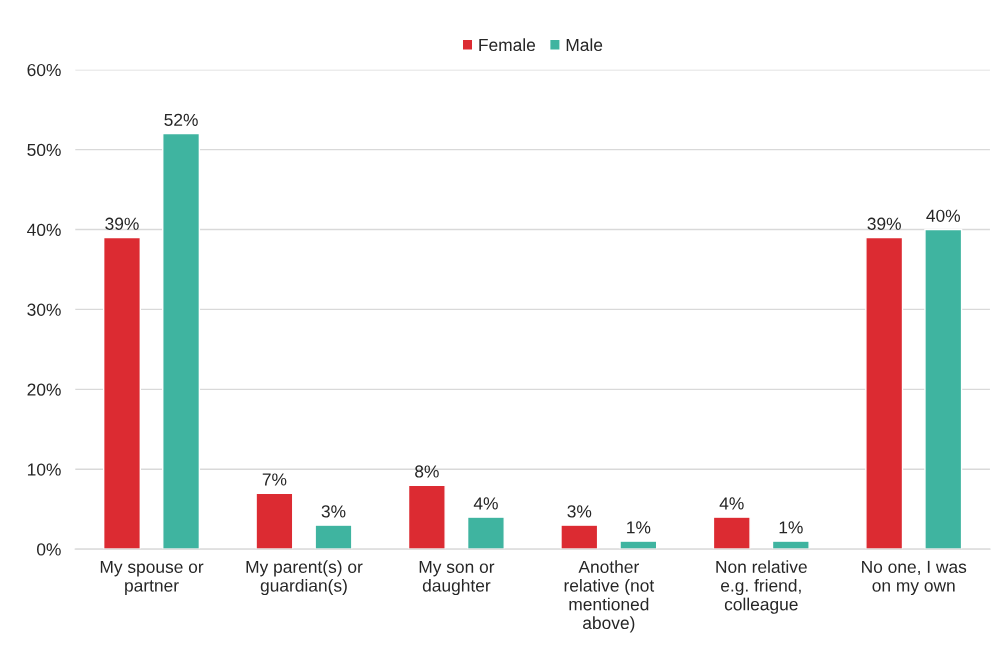  What do you see at coordinates (44, 70) in the screenshot?
I see `y-tick-label: 60%` at bounding box center [44, 70].